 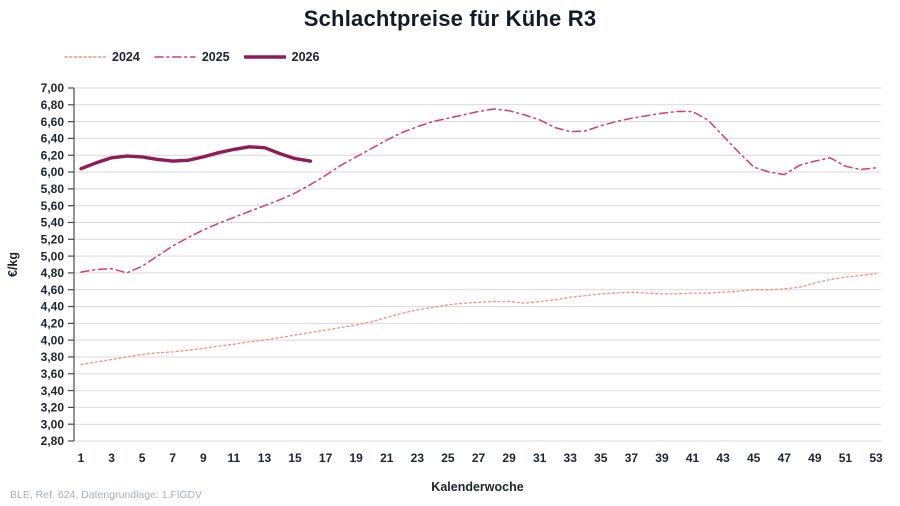 I want to click on x-tick-label: 31, so click(x=540, y=458).